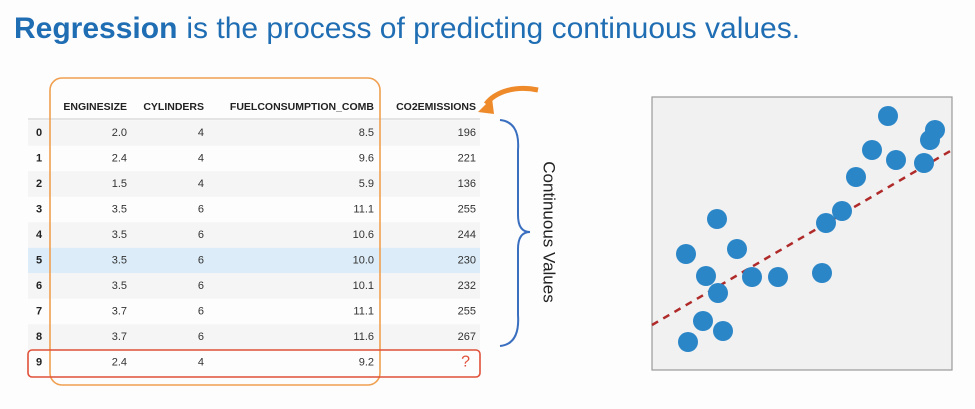 The image size is (975, 409). What do you see at coordinates (363, 260) in the screenshot?
I see `cell: 10.0` at bounding box center [363, 260].